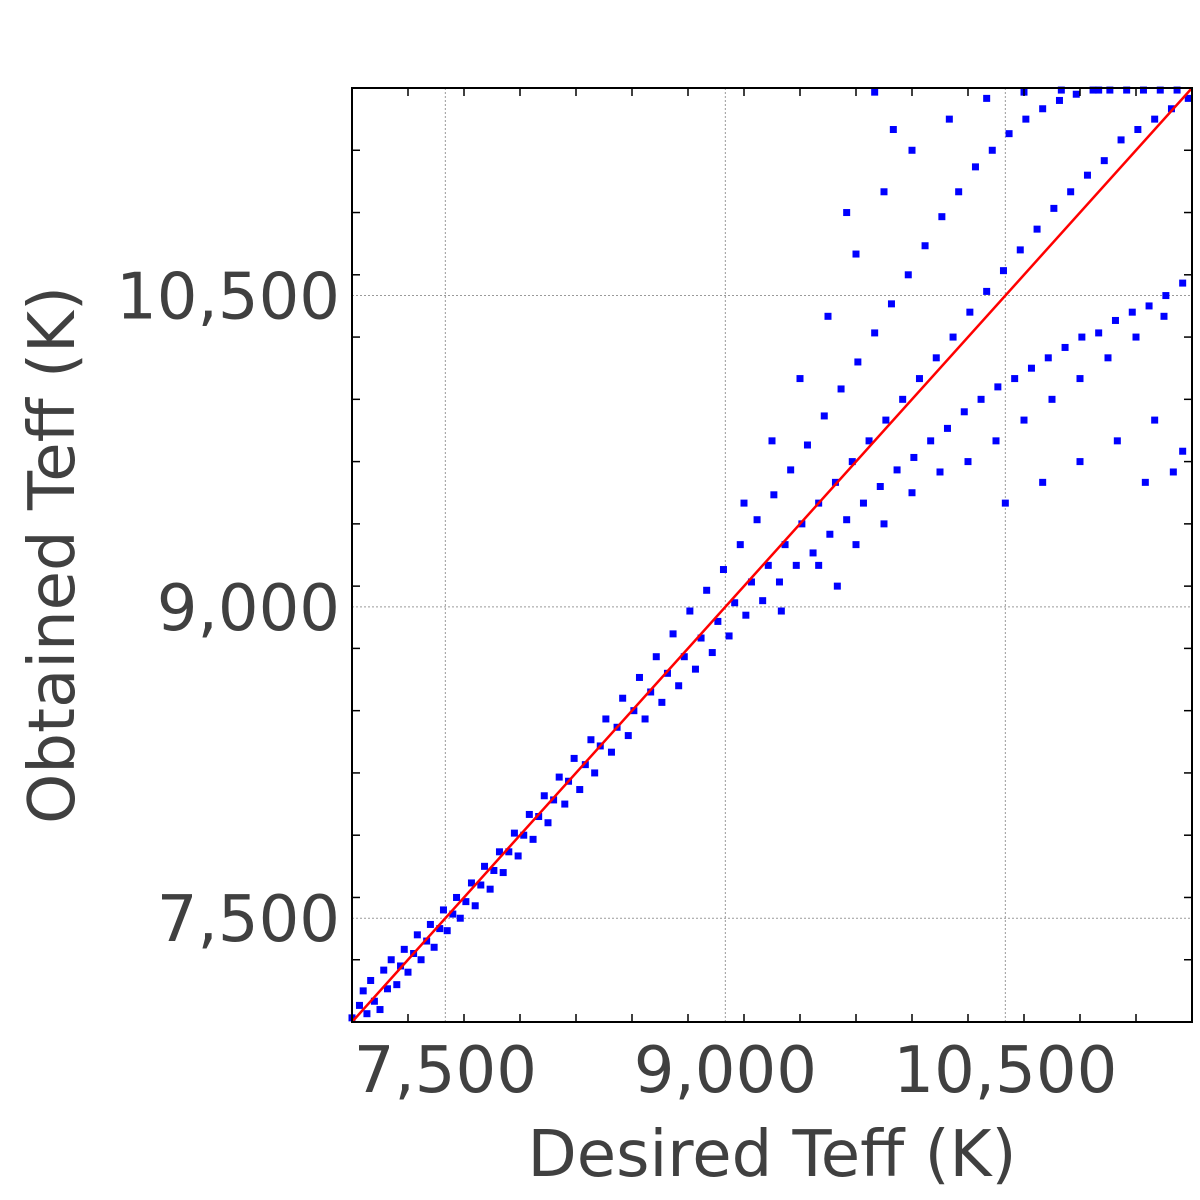 The image size is (1200, 1200). Describe the element at coordinates (248, 609) in the screenshot. I see `y-tick-label-1: 9,000` at that location.